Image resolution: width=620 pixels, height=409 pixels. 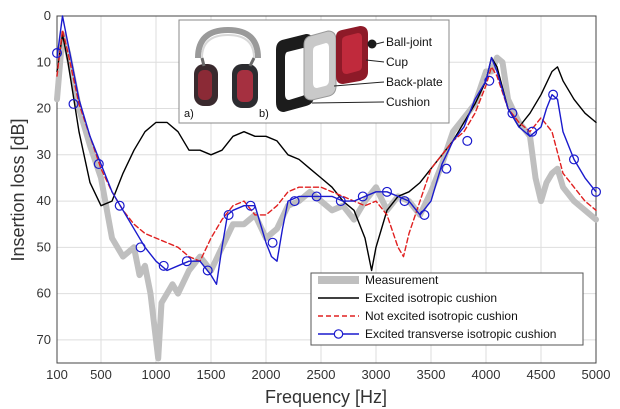 What do you see at coordinates (321, 65) in the screenshot?
I see `back-plate-hole` at bounding box center [321, 65].